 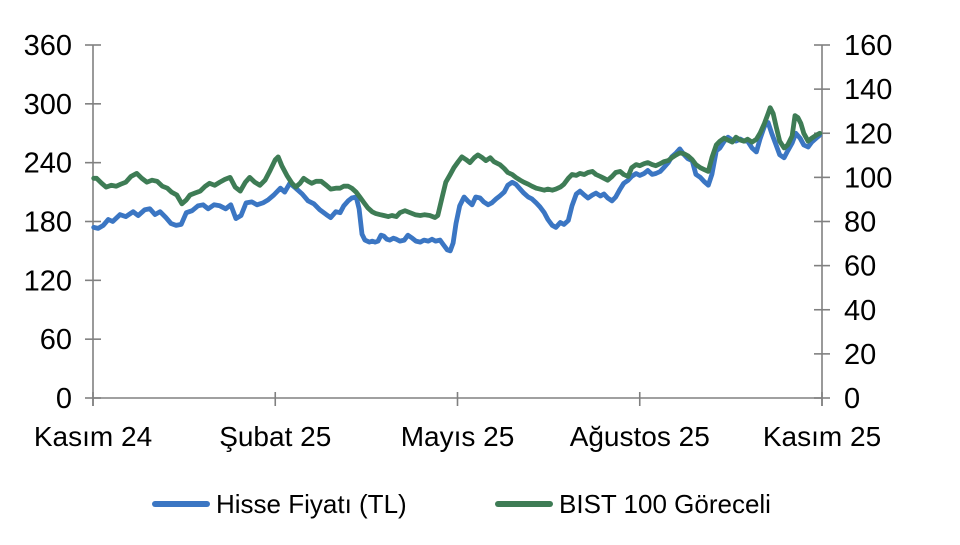 I want to click on y-left-tick-label: 180, so click(x=48, y=223).